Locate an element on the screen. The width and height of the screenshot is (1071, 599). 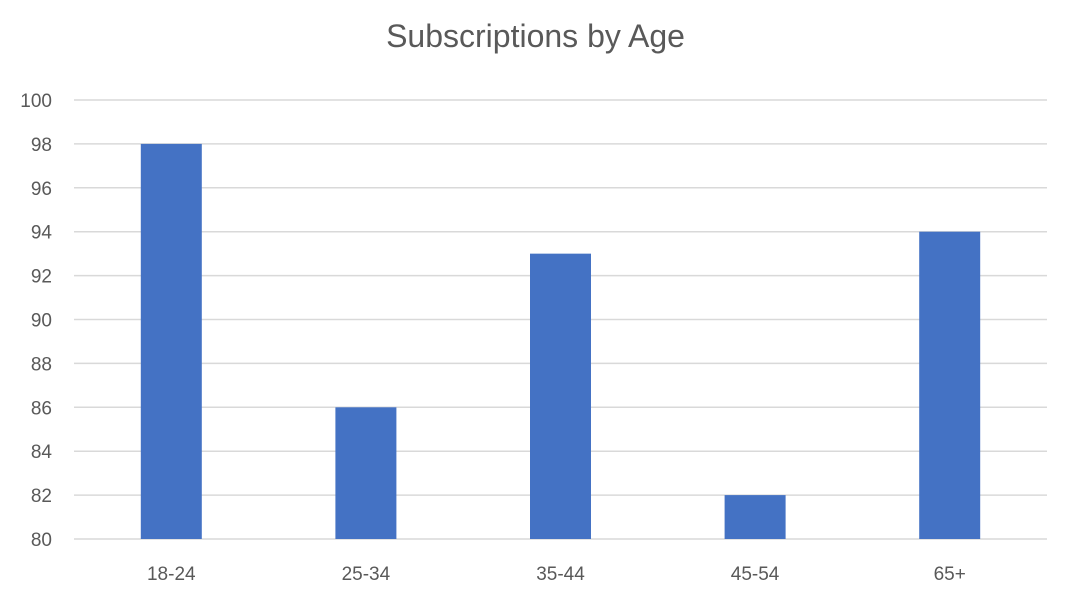
x-tick-label: 18-24 is located at coordinates (171, 574).